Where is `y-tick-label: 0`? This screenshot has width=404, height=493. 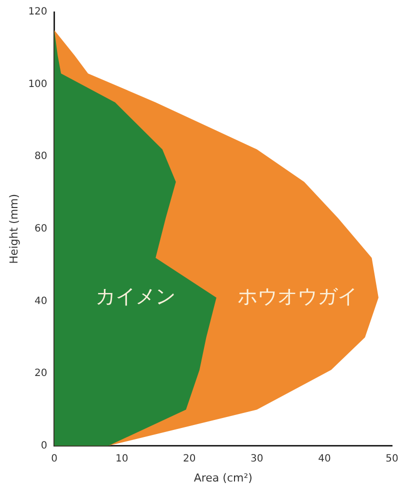
y-tick-label: 0 is located at coordinates (44, 446).